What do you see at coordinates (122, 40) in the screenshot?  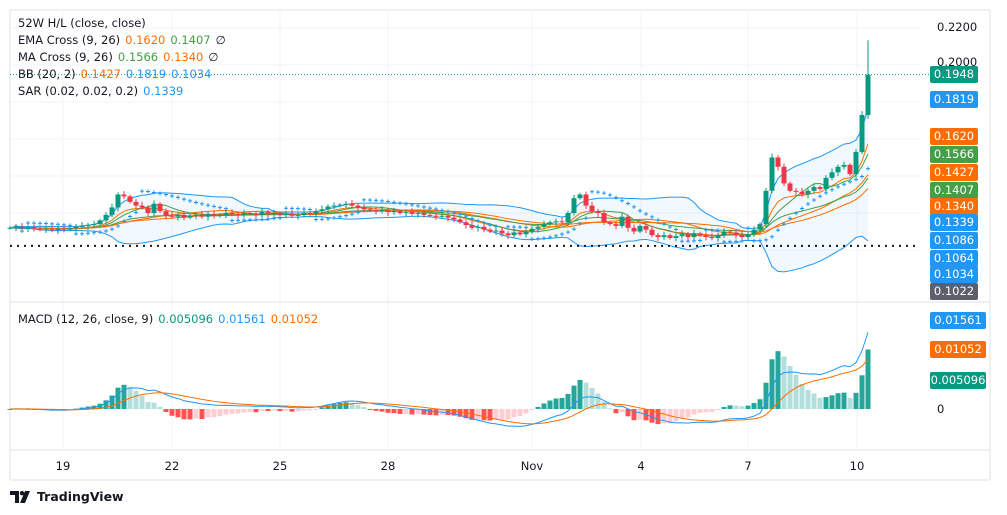 I see `legend-ema-cross: EMA Cross (9, 26) 0.1620 0.1407 ∅` at bounding box center [122, 40].